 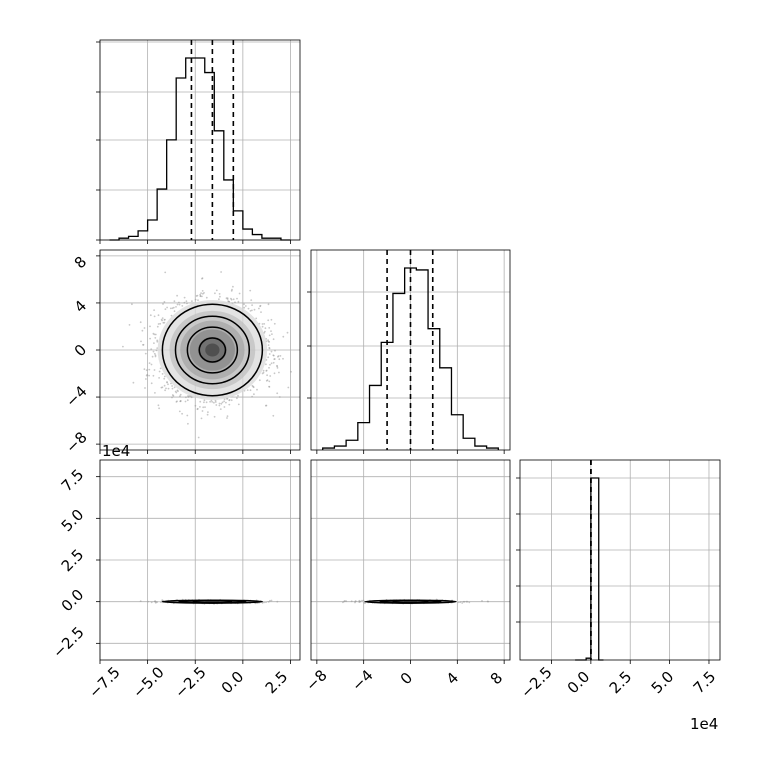 I want to click on xy-y-tick-neg4: −4, so click(x=76, y=396).